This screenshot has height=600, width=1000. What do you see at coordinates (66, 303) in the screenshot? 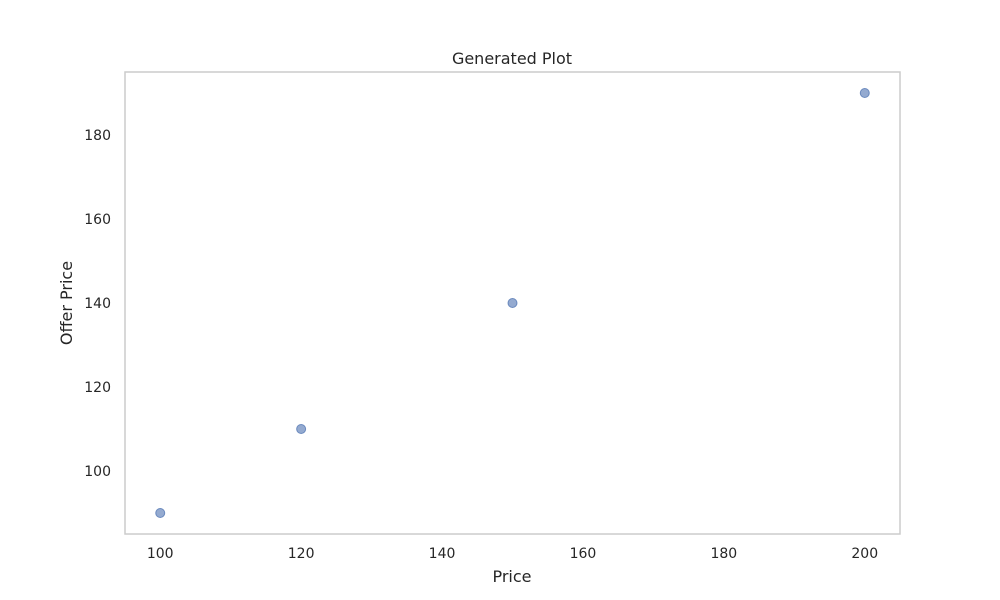
I see `y-axis-label: Offer Price` at bounding box center [66, 303].